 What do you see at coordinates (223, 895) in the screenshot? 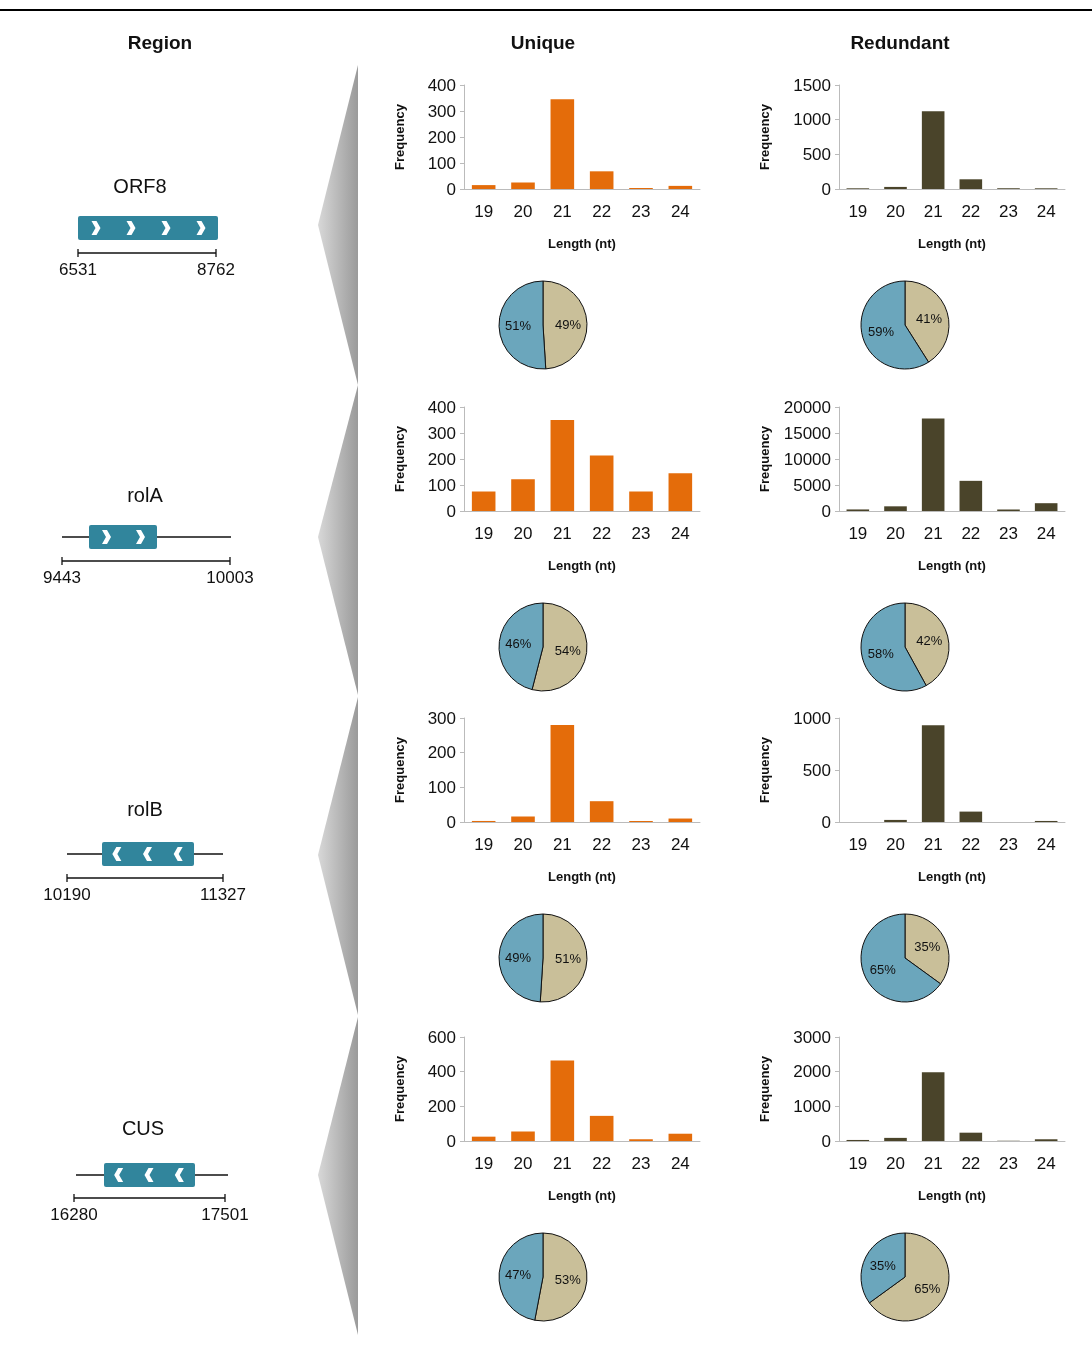
I see `text: 11327` at bounding box center [223, 895].